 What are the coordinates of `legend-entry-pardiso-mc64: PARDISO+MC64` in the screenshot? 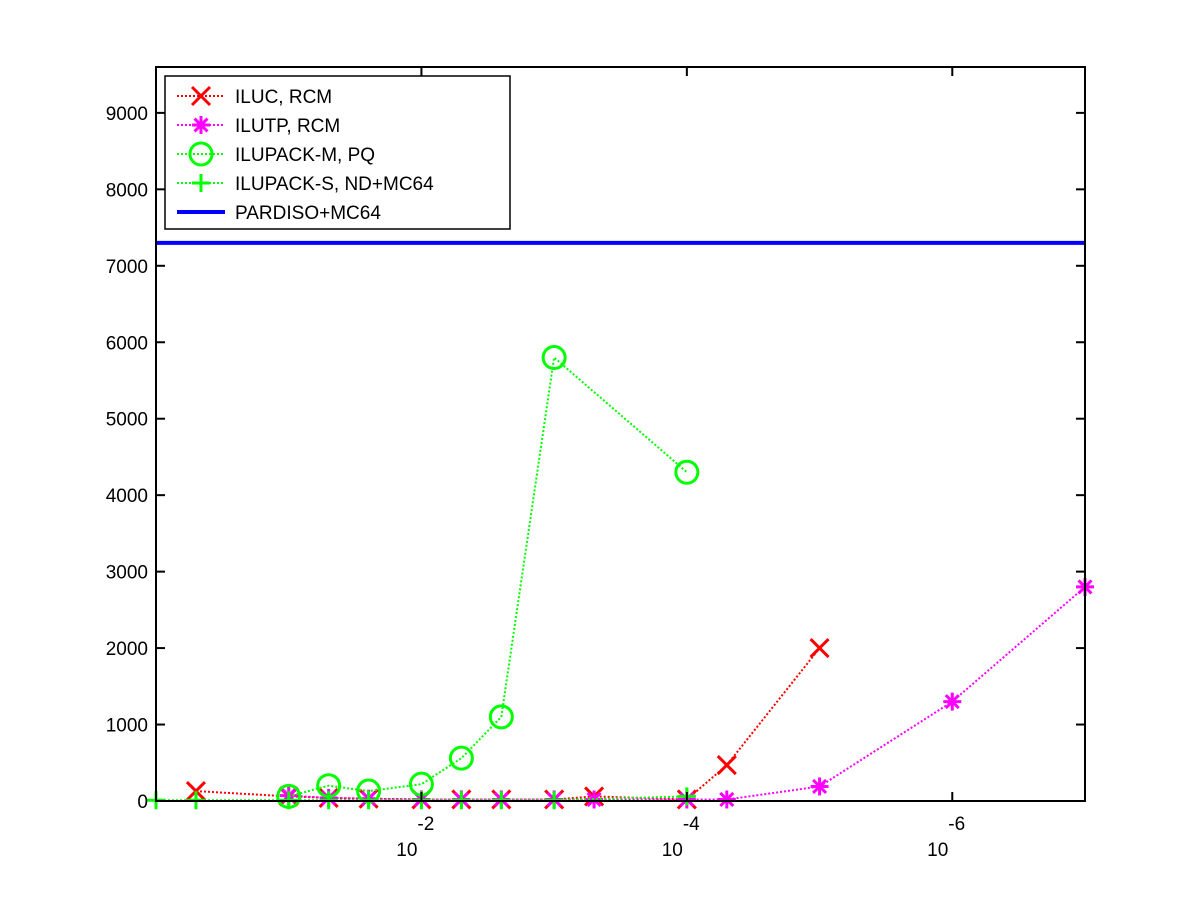 It's located at (279, 213).